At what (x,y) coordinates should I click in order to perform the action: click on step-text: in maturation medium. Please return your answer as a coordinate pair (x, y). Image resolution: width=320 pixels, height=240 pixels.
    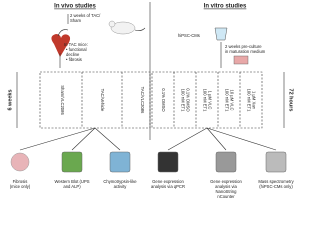
    Looking at the image, I should click on (245, 51).